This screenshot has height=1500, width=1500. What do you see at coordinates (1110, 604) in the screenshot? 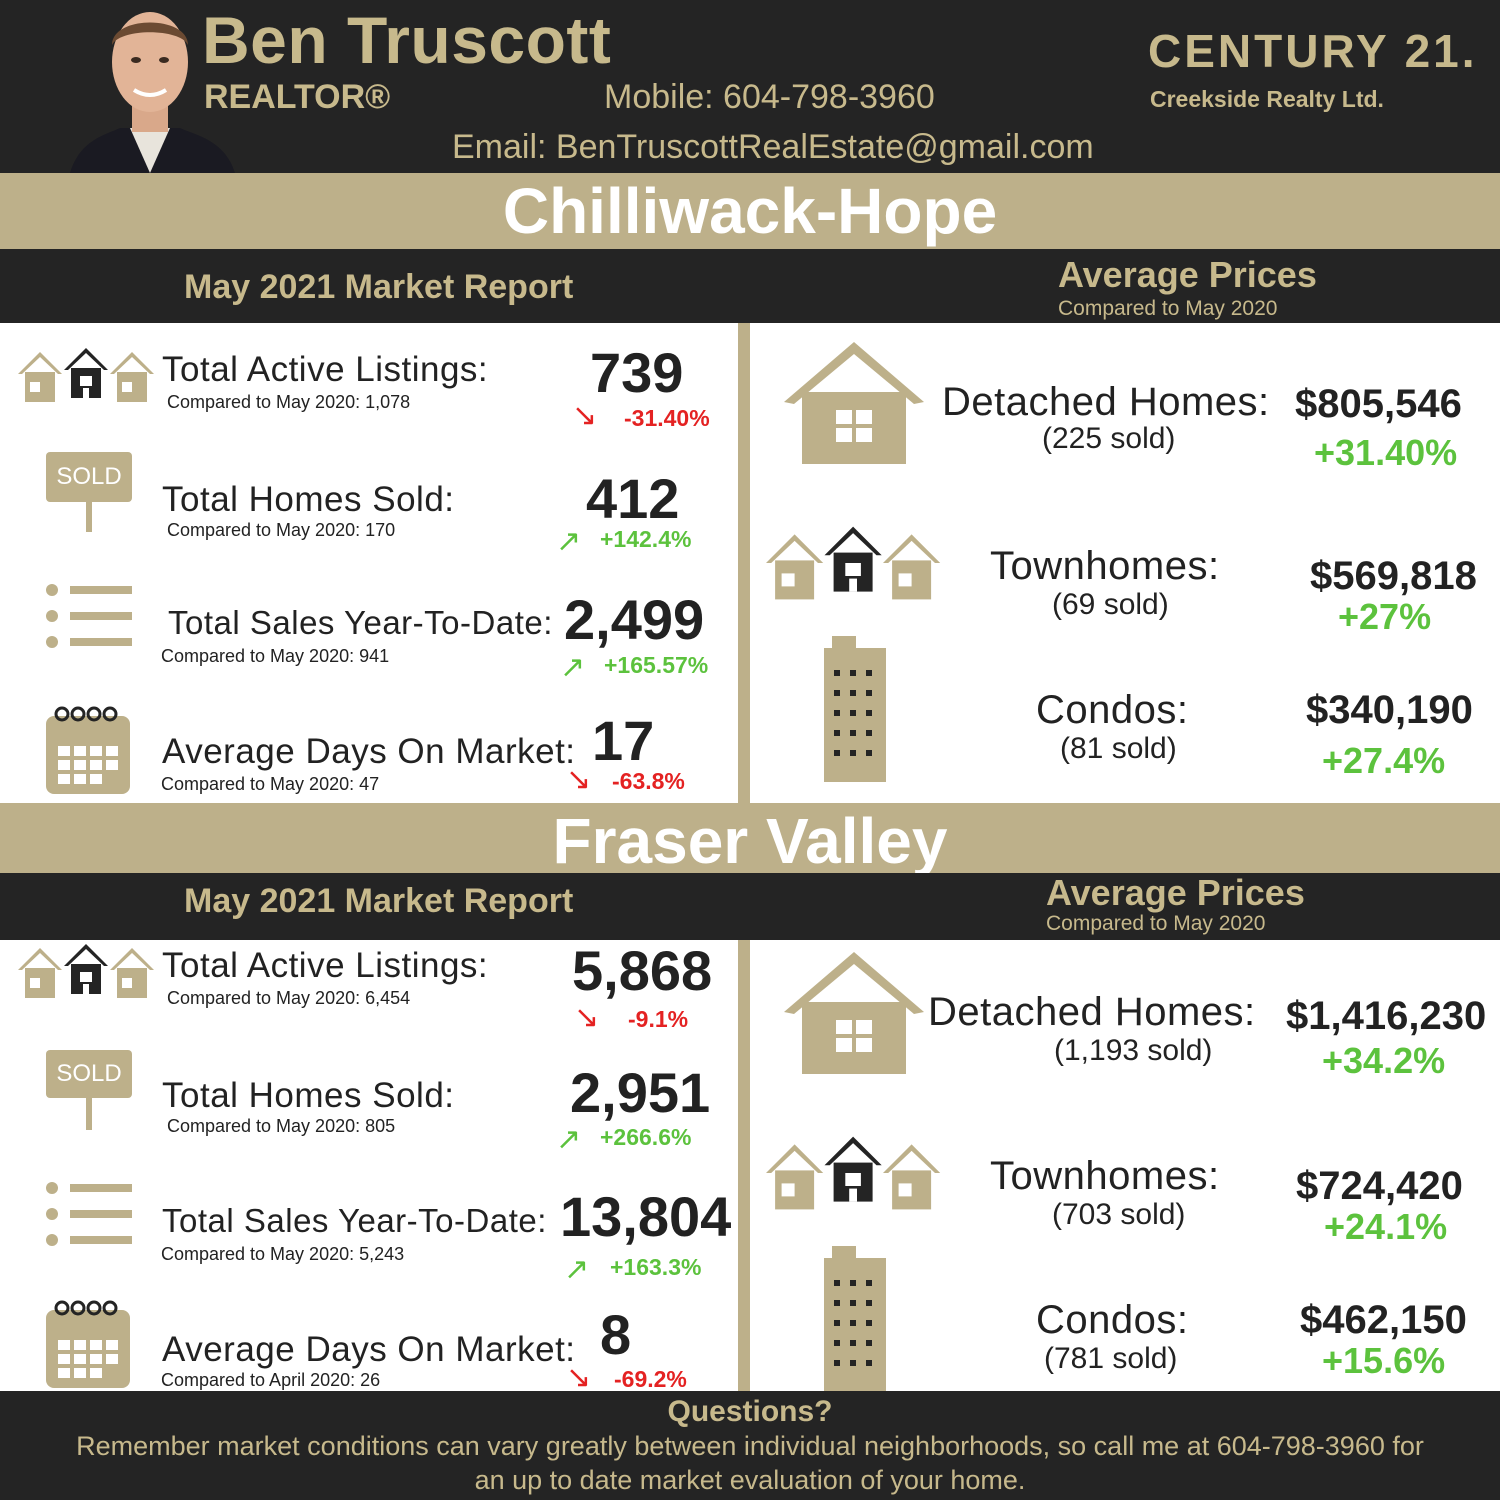
I see `price-sold-count: (69 sold)` at bounding box center [1110, 604].